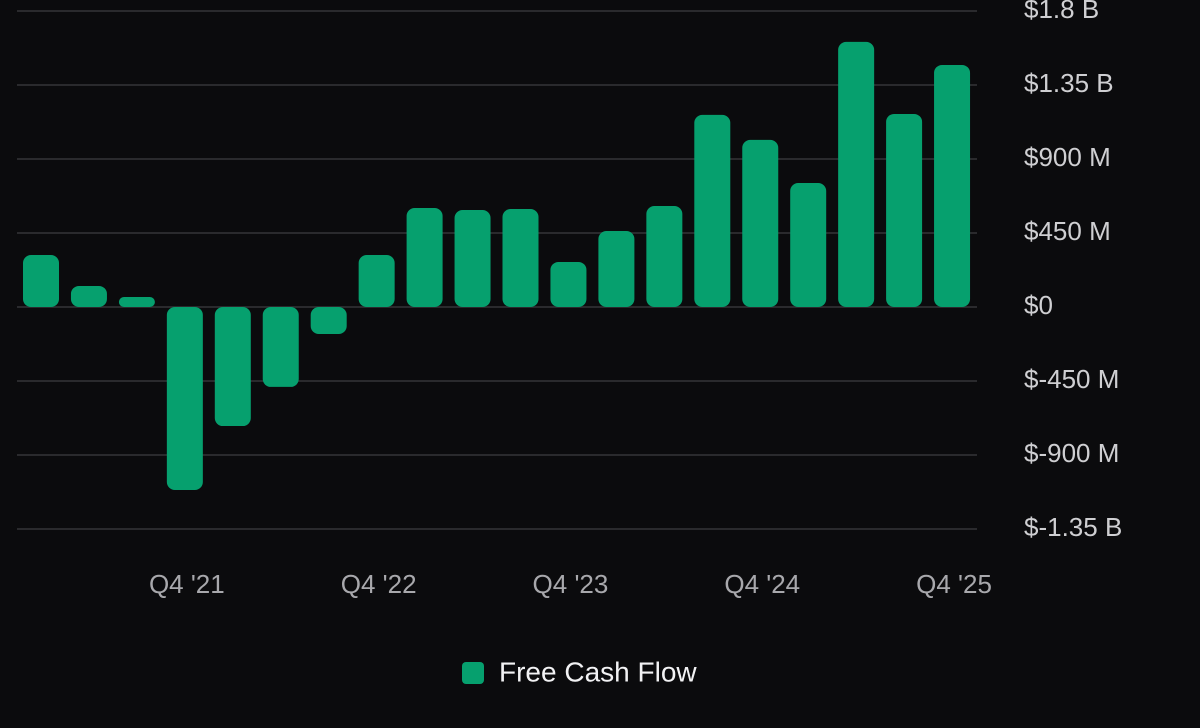 This screenshot has height=728, width=1200. Describe the element at coordinates (954, 584) in the screenshot. I see `x-tick-label: Q4 '25` at that location.